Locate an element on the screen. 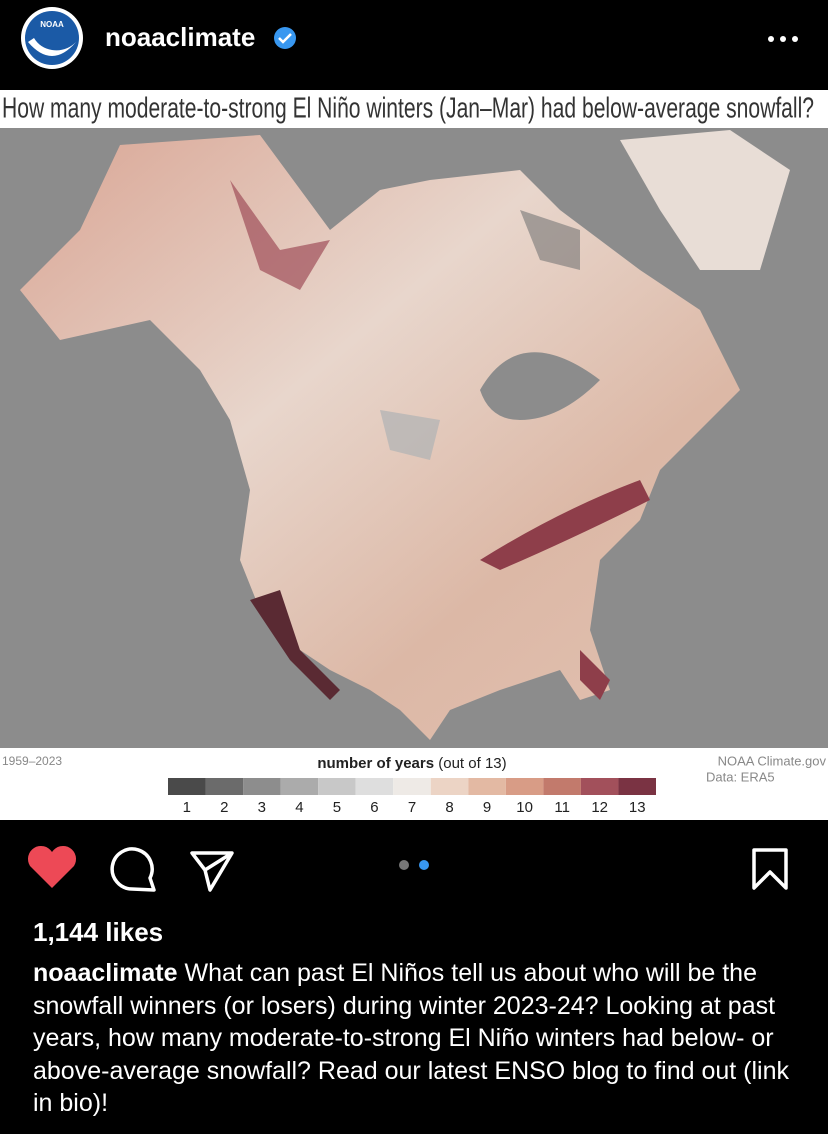  legend-label: 12 is located at coordinates (599, 807).